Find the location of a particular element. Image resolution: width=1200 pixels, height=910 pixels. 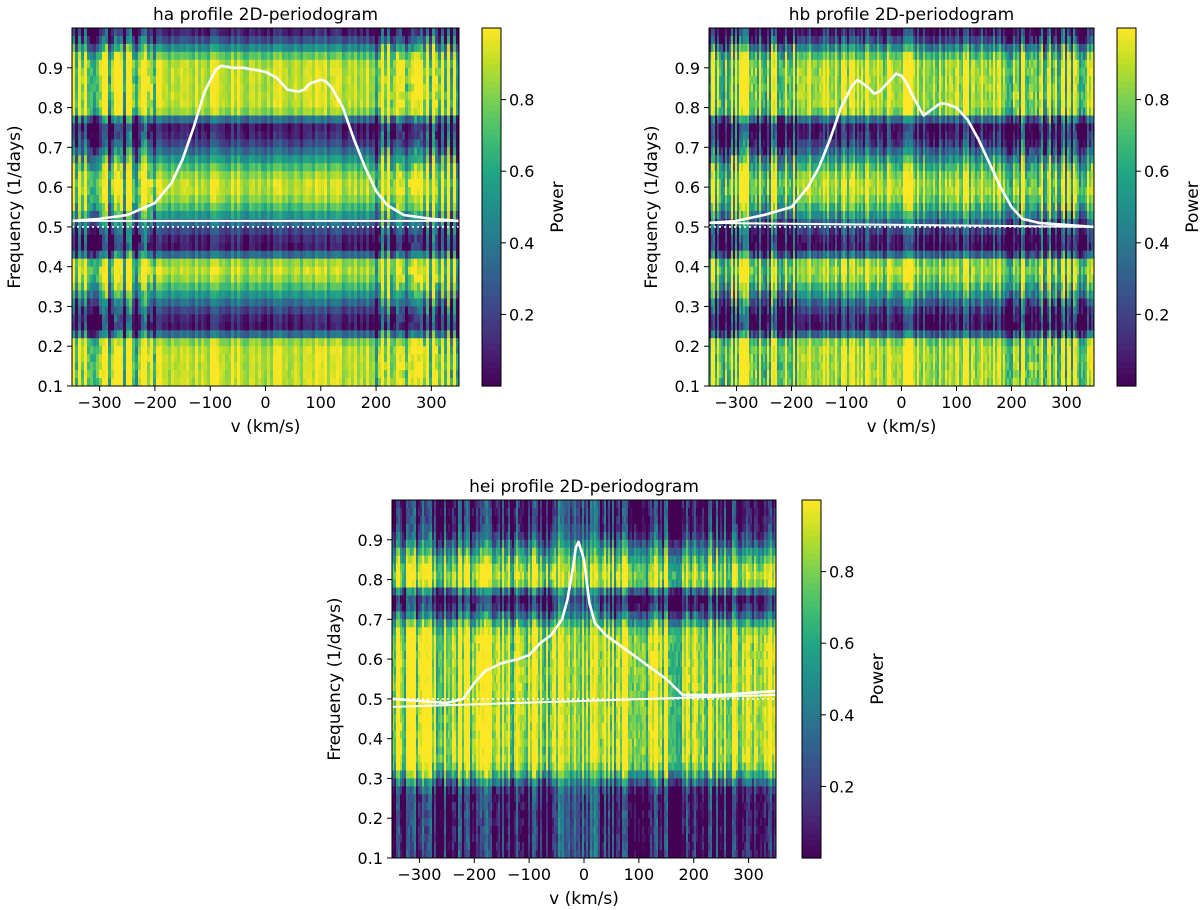

y-tick-label-hei: 0.9 is located at coordinates (370, 540).